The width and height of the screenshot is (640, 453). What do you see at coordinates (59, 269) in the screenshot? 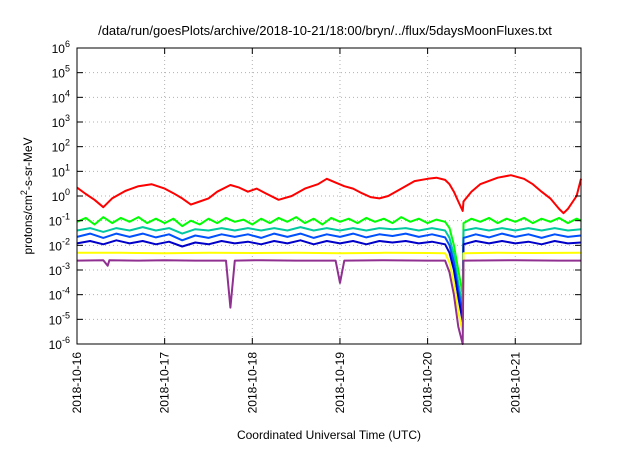
I see `y-tick-label: 10⁻³` at bounding box center [59, 269].